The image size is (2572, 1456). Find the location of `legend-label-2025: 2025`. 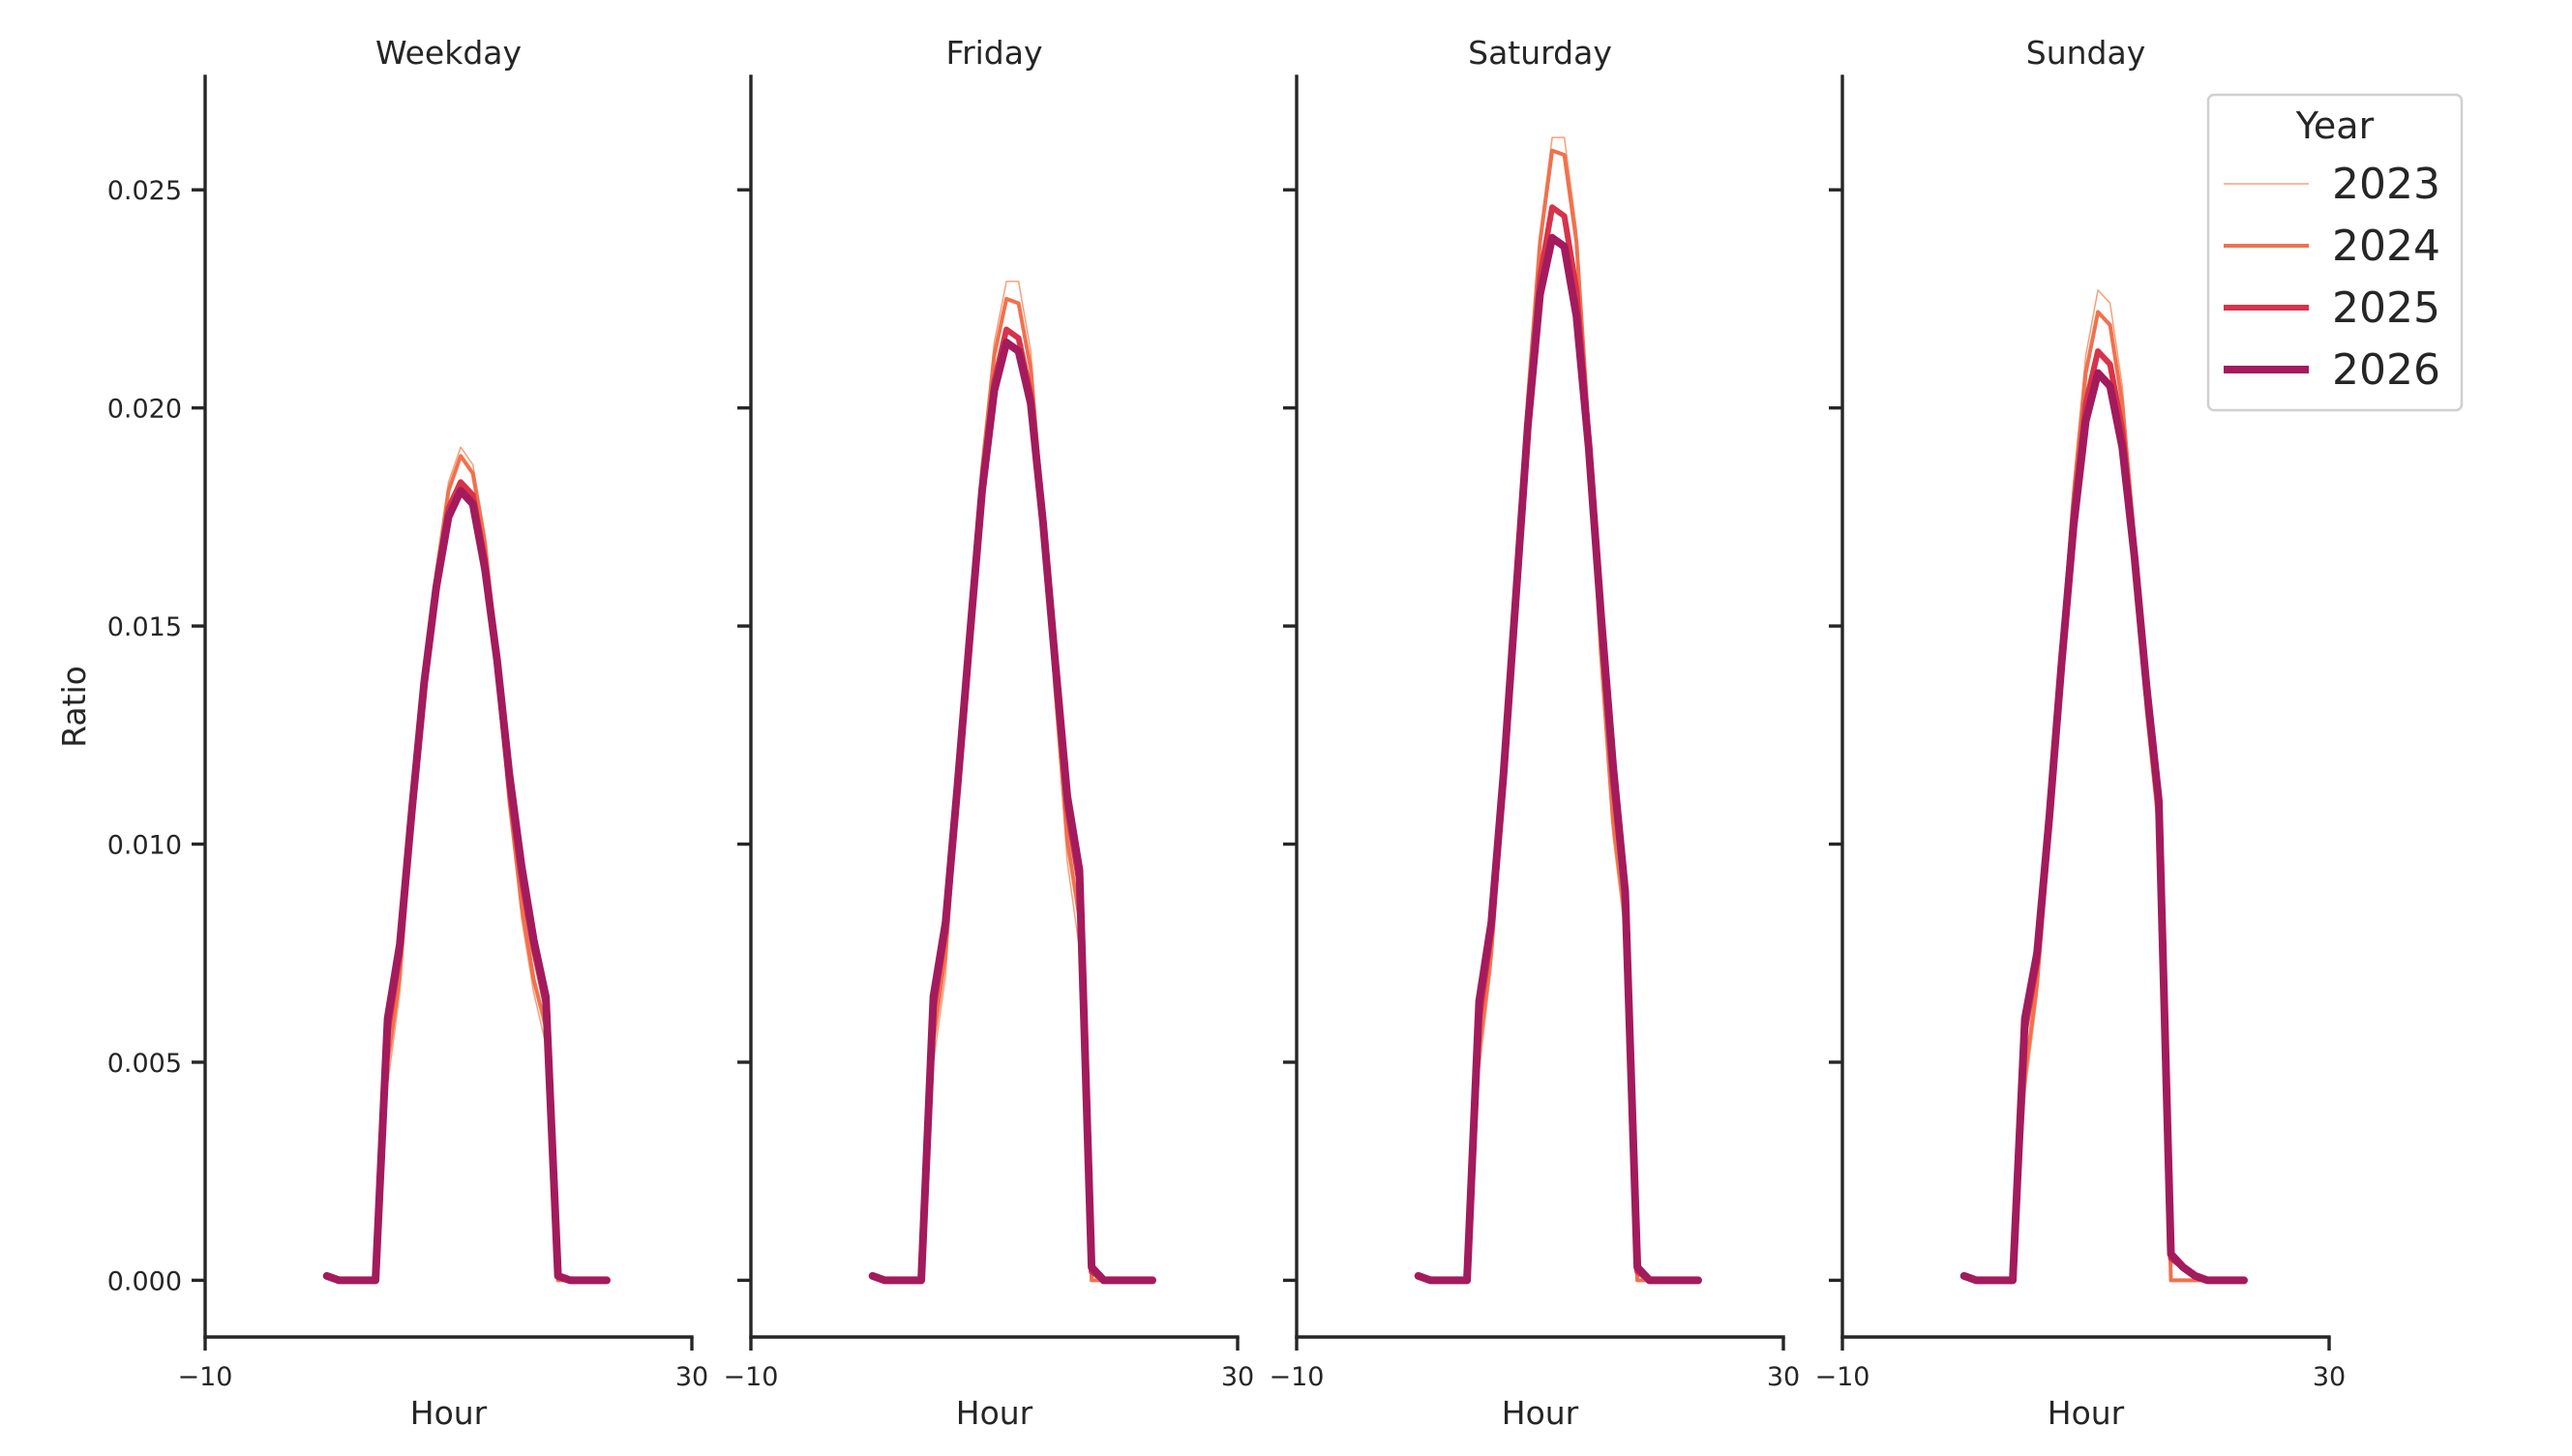

legend-label-2025: 2025 is located at coordinates (2386, 308).